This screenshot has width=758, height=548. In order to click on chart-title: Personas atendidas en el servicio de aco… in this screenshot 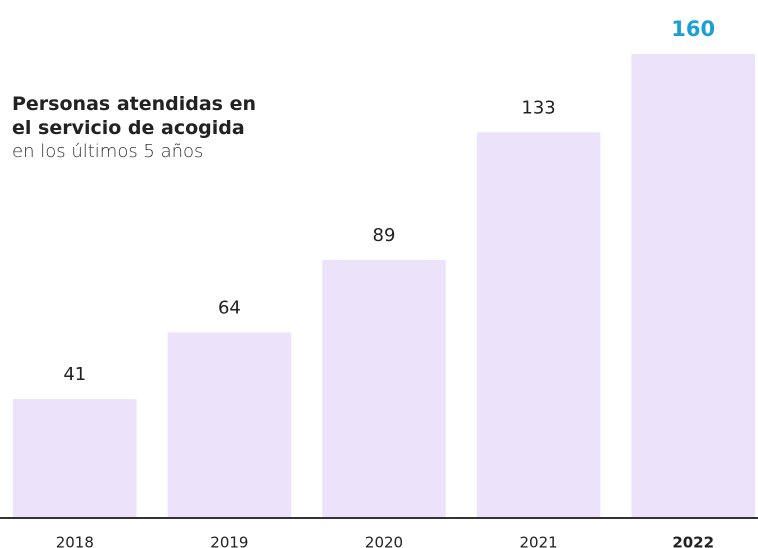, I will do `click(134, 116)`.